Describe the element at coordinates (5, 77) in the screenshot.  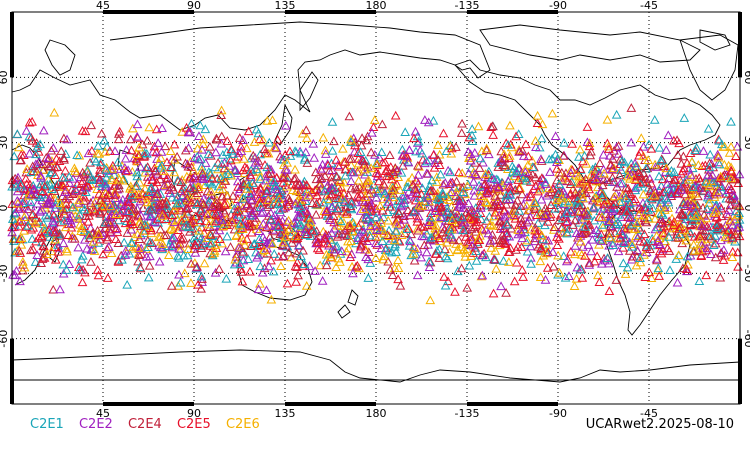
I see `lat-tick-label: 60` at that location.